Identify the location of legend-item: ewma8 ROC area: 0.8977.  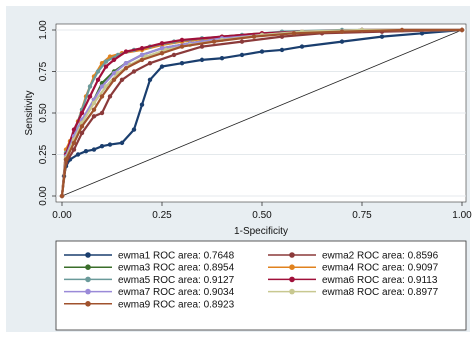
(353, 292).